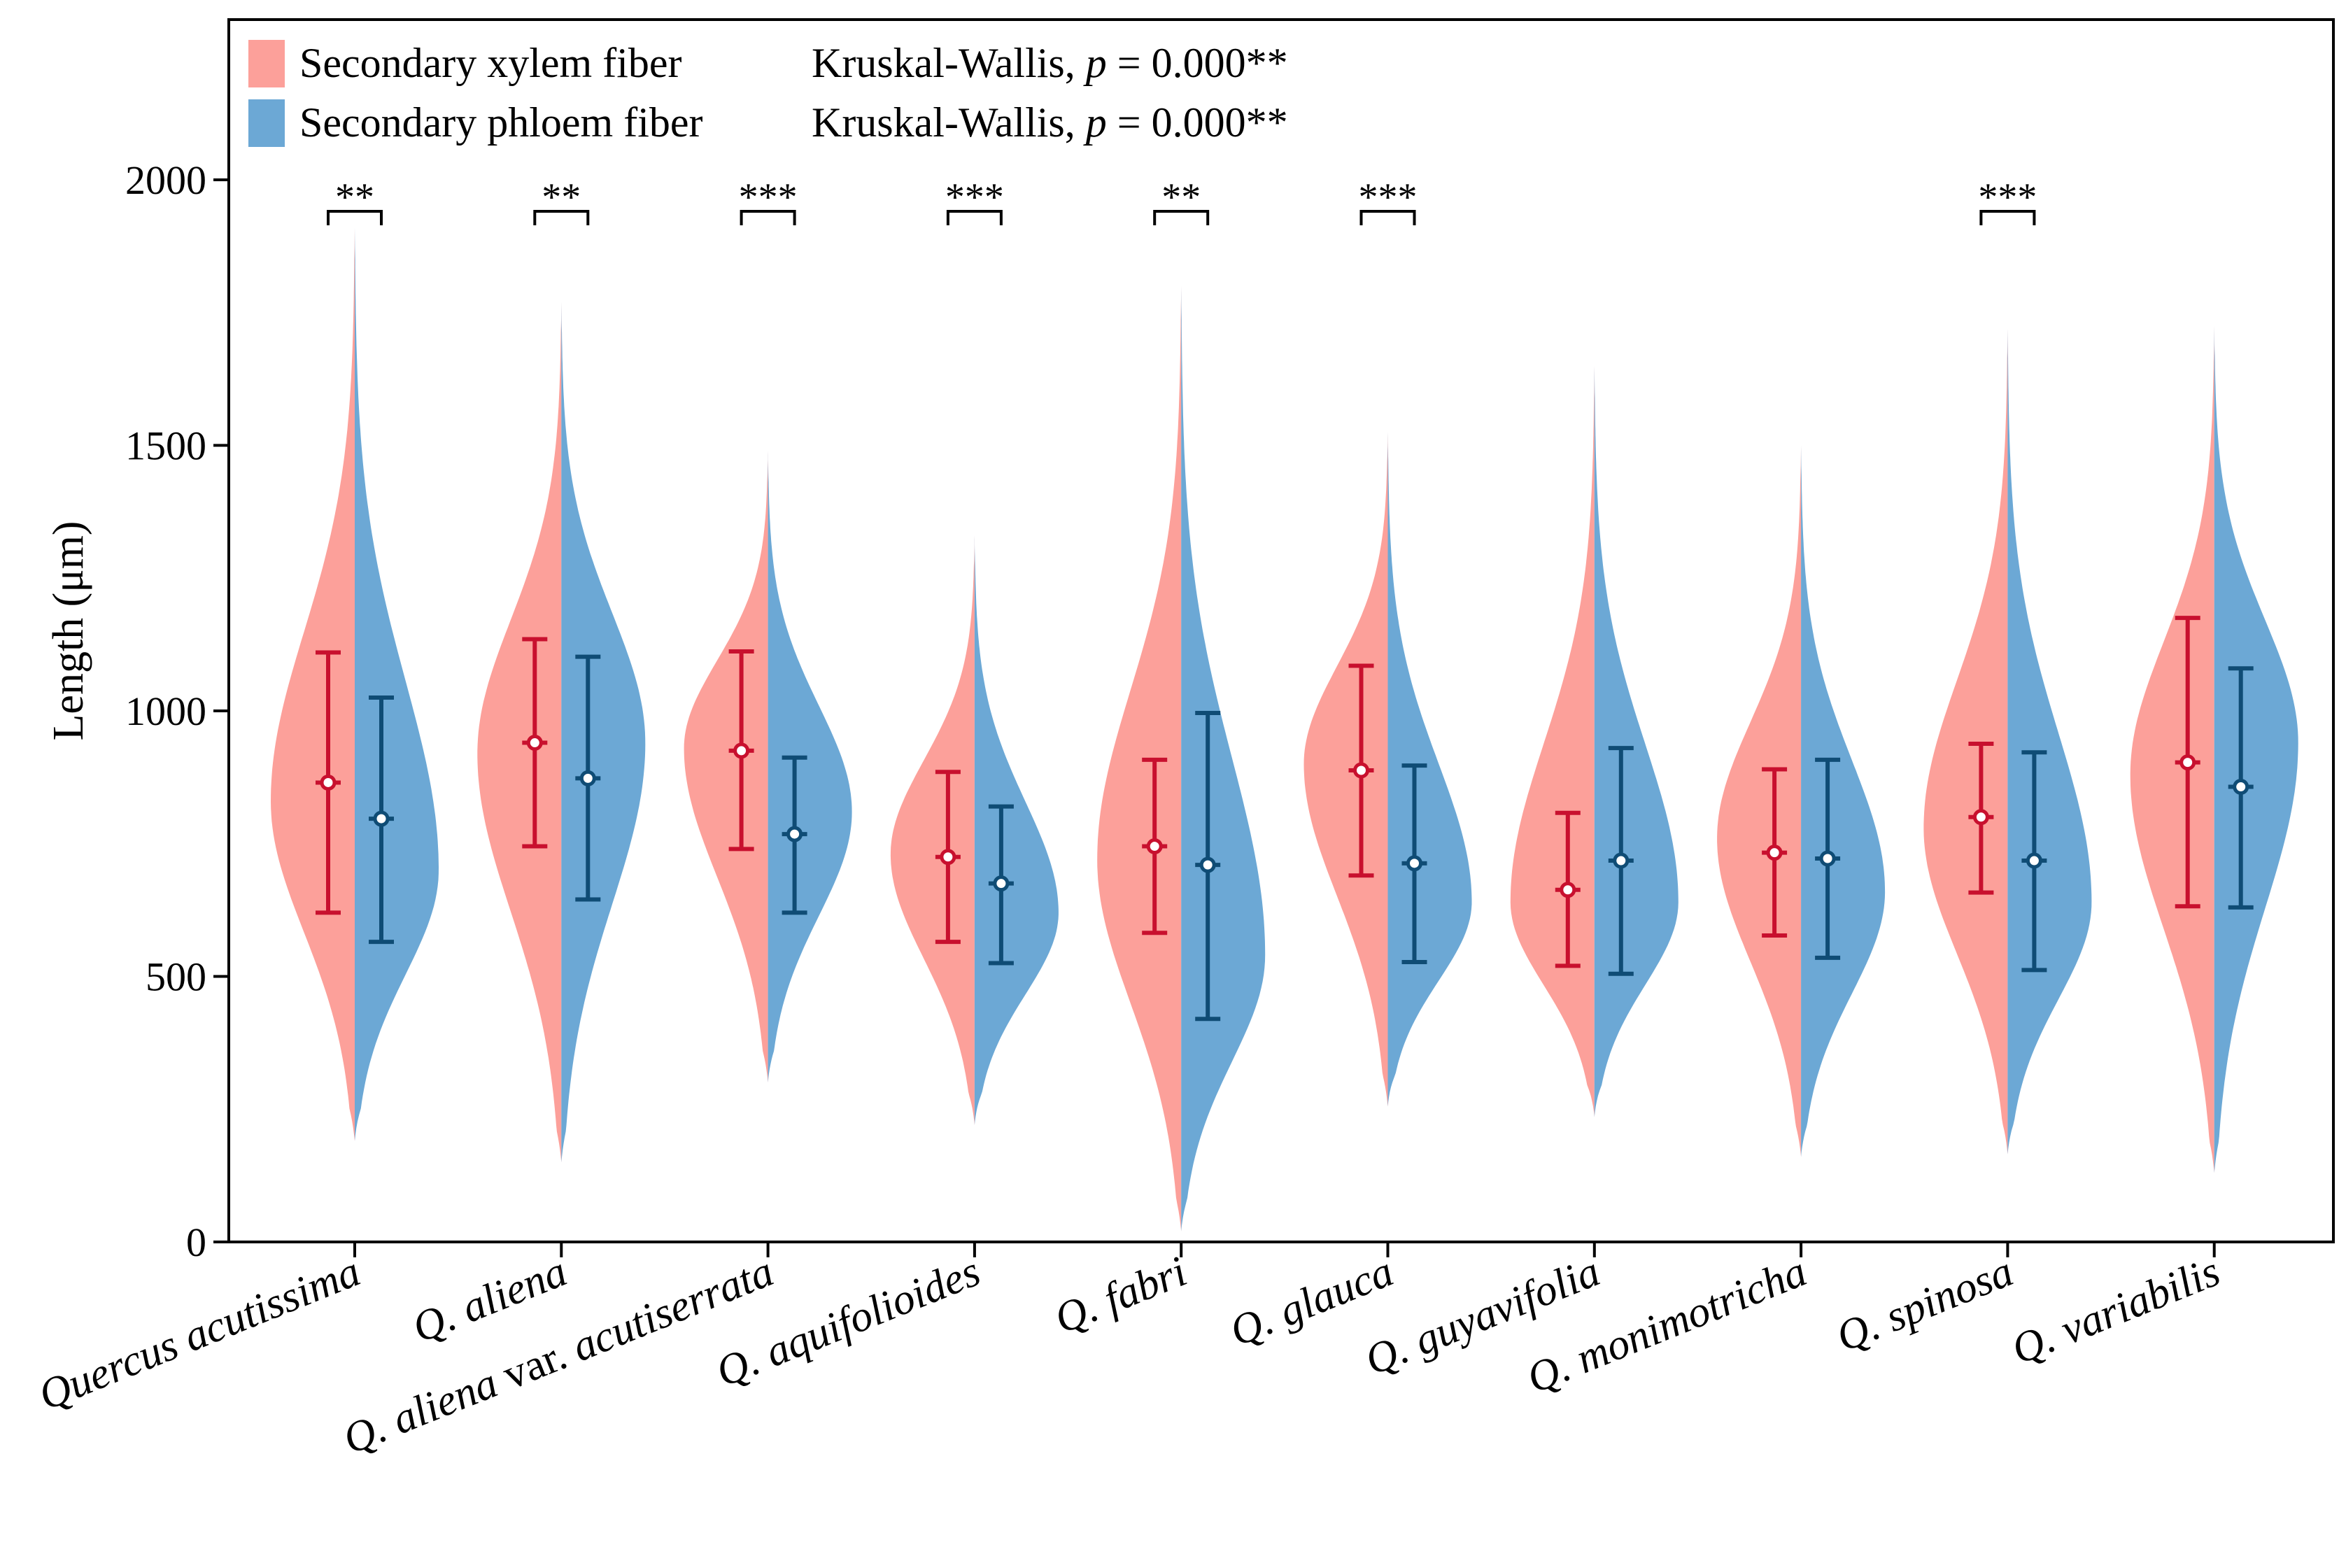 The width and height of the screenshot is (2346, 1568). What do you see at coordinates (1198, 63) in the screenshot?
I see `legend-p-value-0: = 0.000**` at bounding box center [1198, 63].